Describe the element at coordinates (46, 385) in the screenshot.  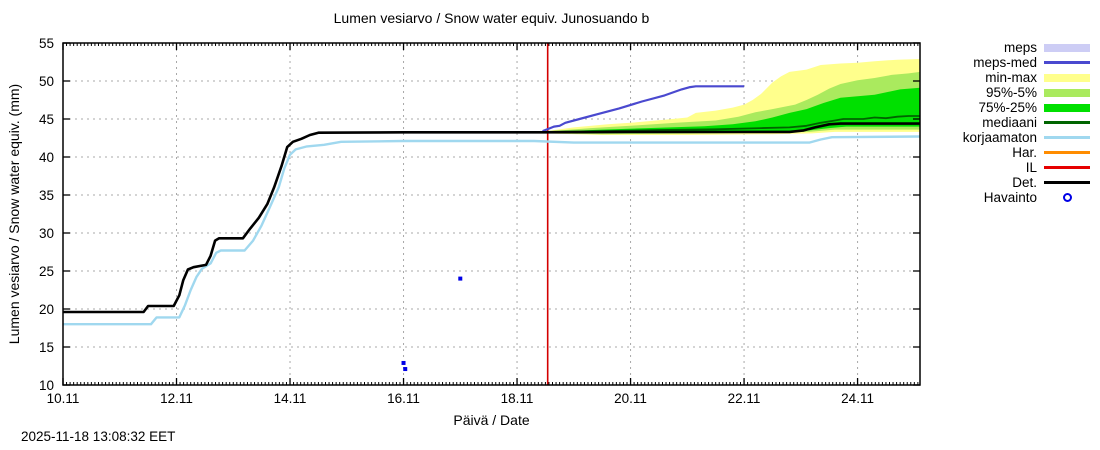
I see `y-tick-label: 10` at that location.